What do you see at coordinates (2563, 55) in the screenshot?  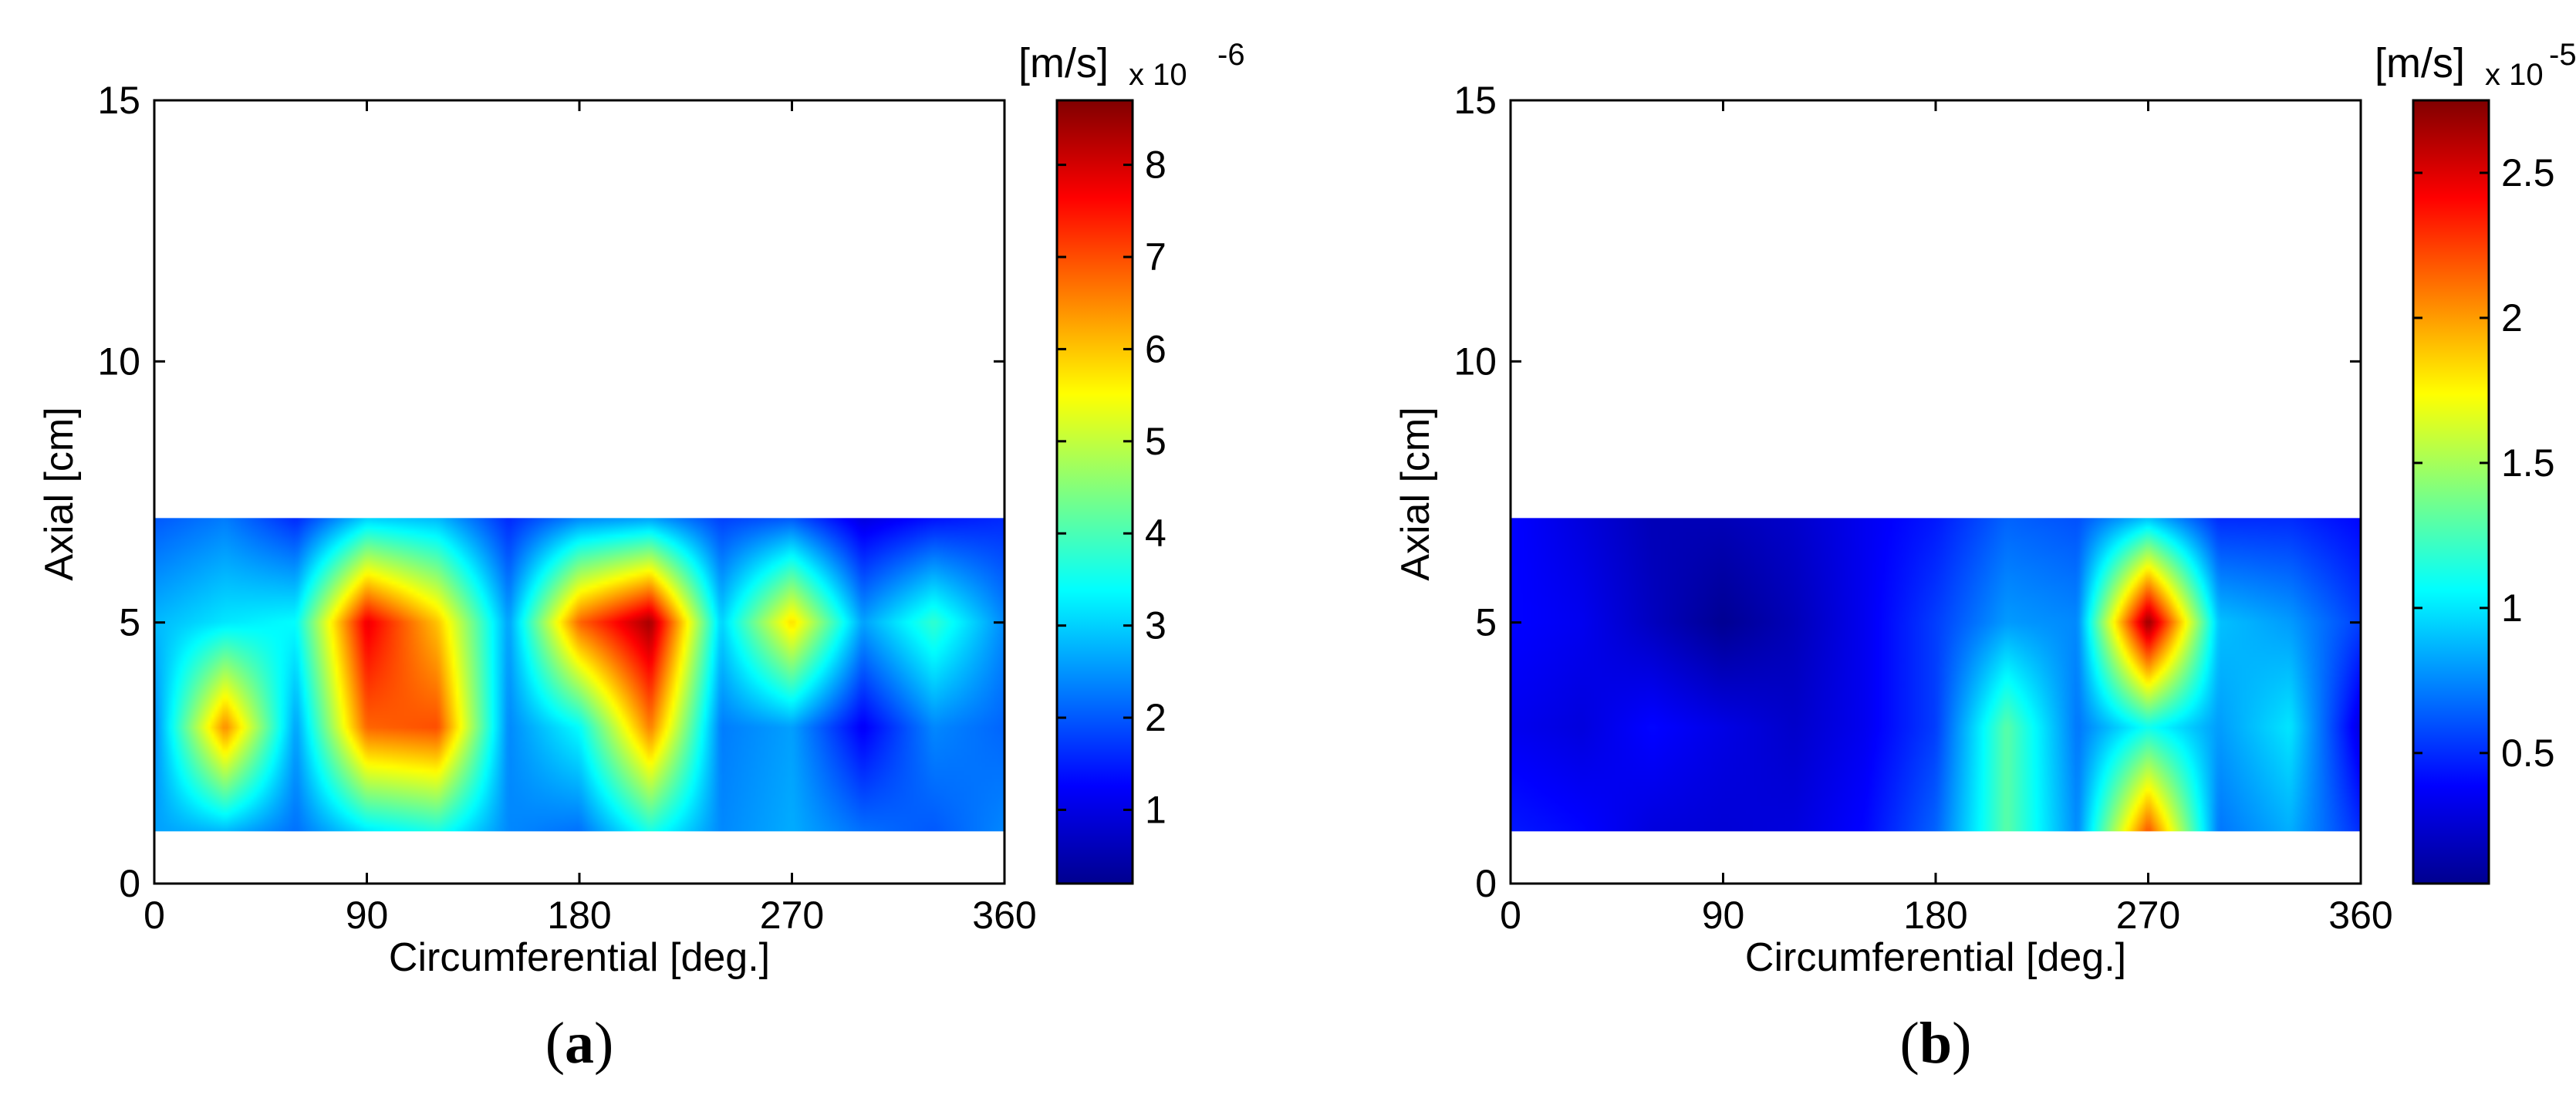 I see `colorbar-exponent-b: -5` at bounding box center [2563, 55].